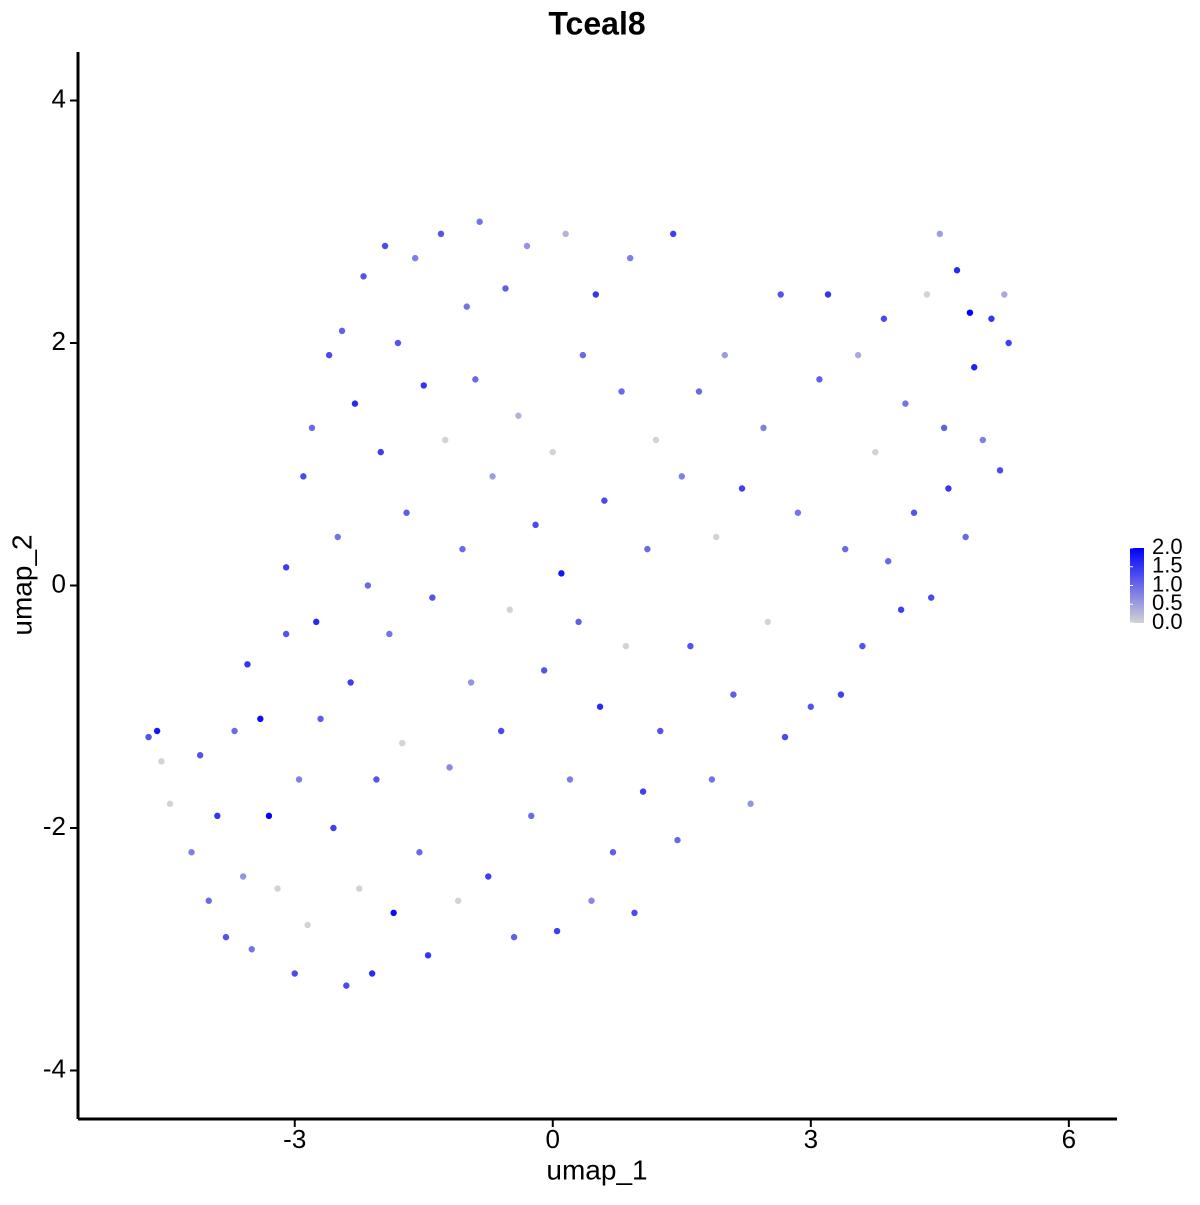 This screenshot has width=1200, height=1205. I want to click on color-tick-label: 0.0, so click(1167, 621).